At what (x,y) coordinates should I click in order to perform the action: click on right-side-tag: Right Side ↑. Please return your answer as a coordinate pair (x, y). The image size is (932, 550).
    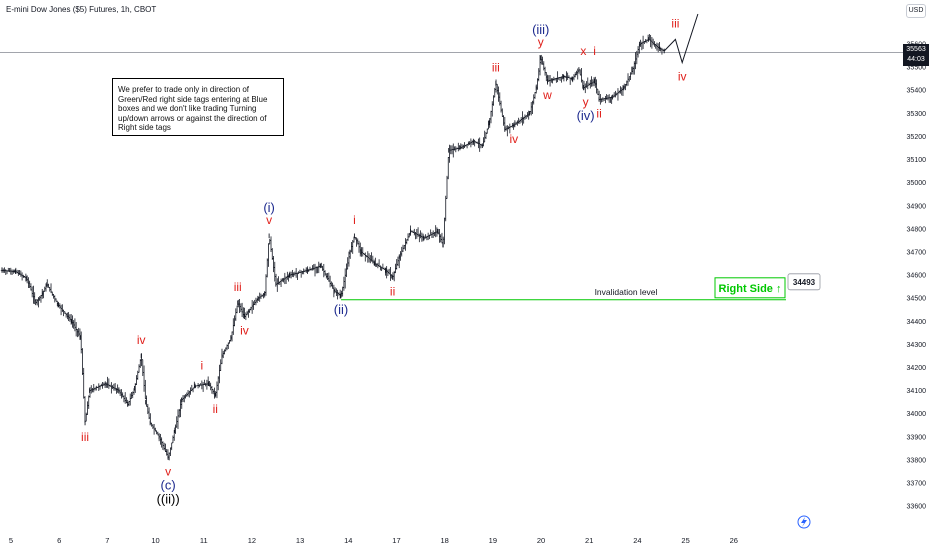
    Looking at the image, I should click on (750, 289).